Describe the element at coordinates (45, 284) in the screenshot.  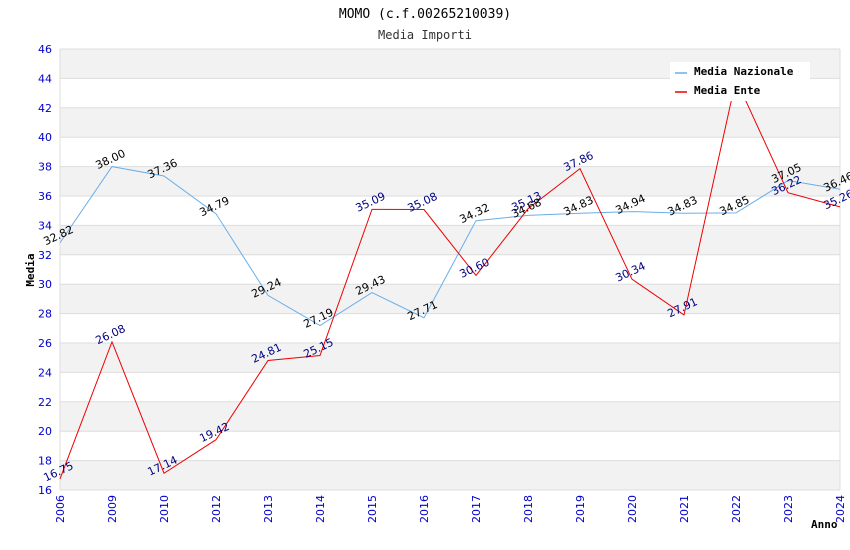
I see `y-tick-label: 30` at that location.